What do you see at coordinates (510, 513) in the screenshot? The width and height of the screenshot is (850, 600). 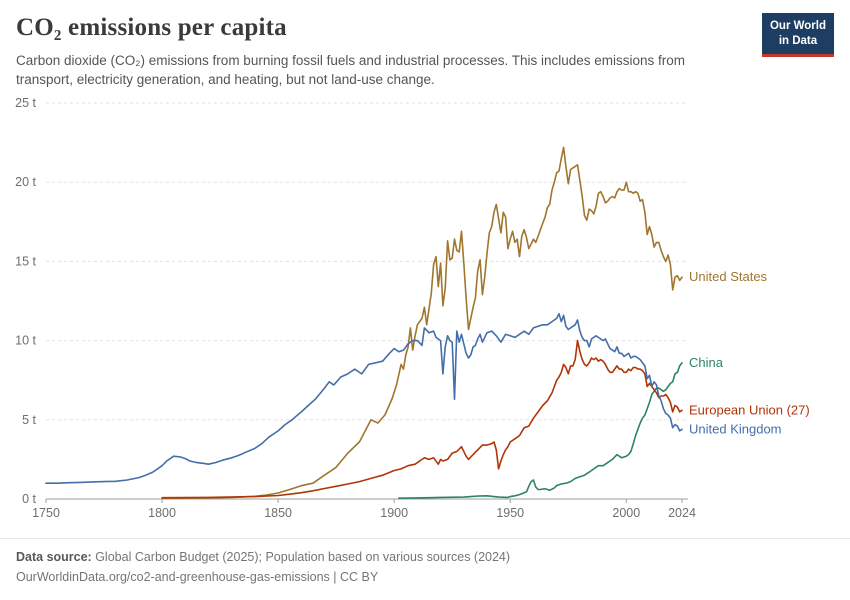 I see `x-tick-label: 1950` at bounding box center [510, 513].